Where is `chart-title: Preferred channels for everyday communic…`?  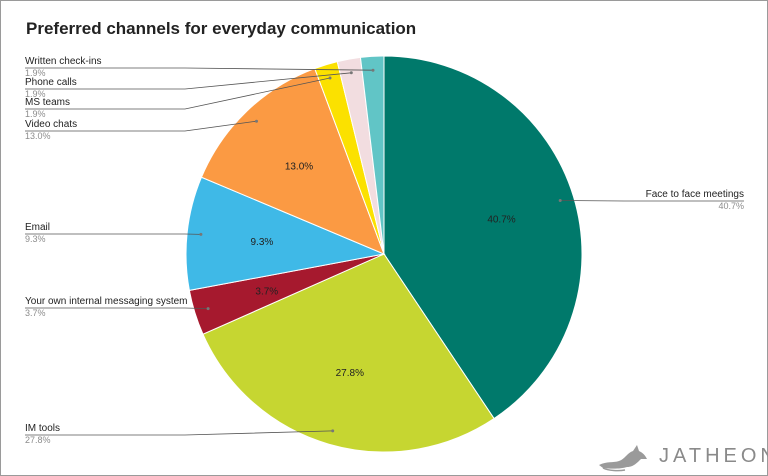
chart-title: Preferred channels for everyday communic… is located at coordinates (221, 28).